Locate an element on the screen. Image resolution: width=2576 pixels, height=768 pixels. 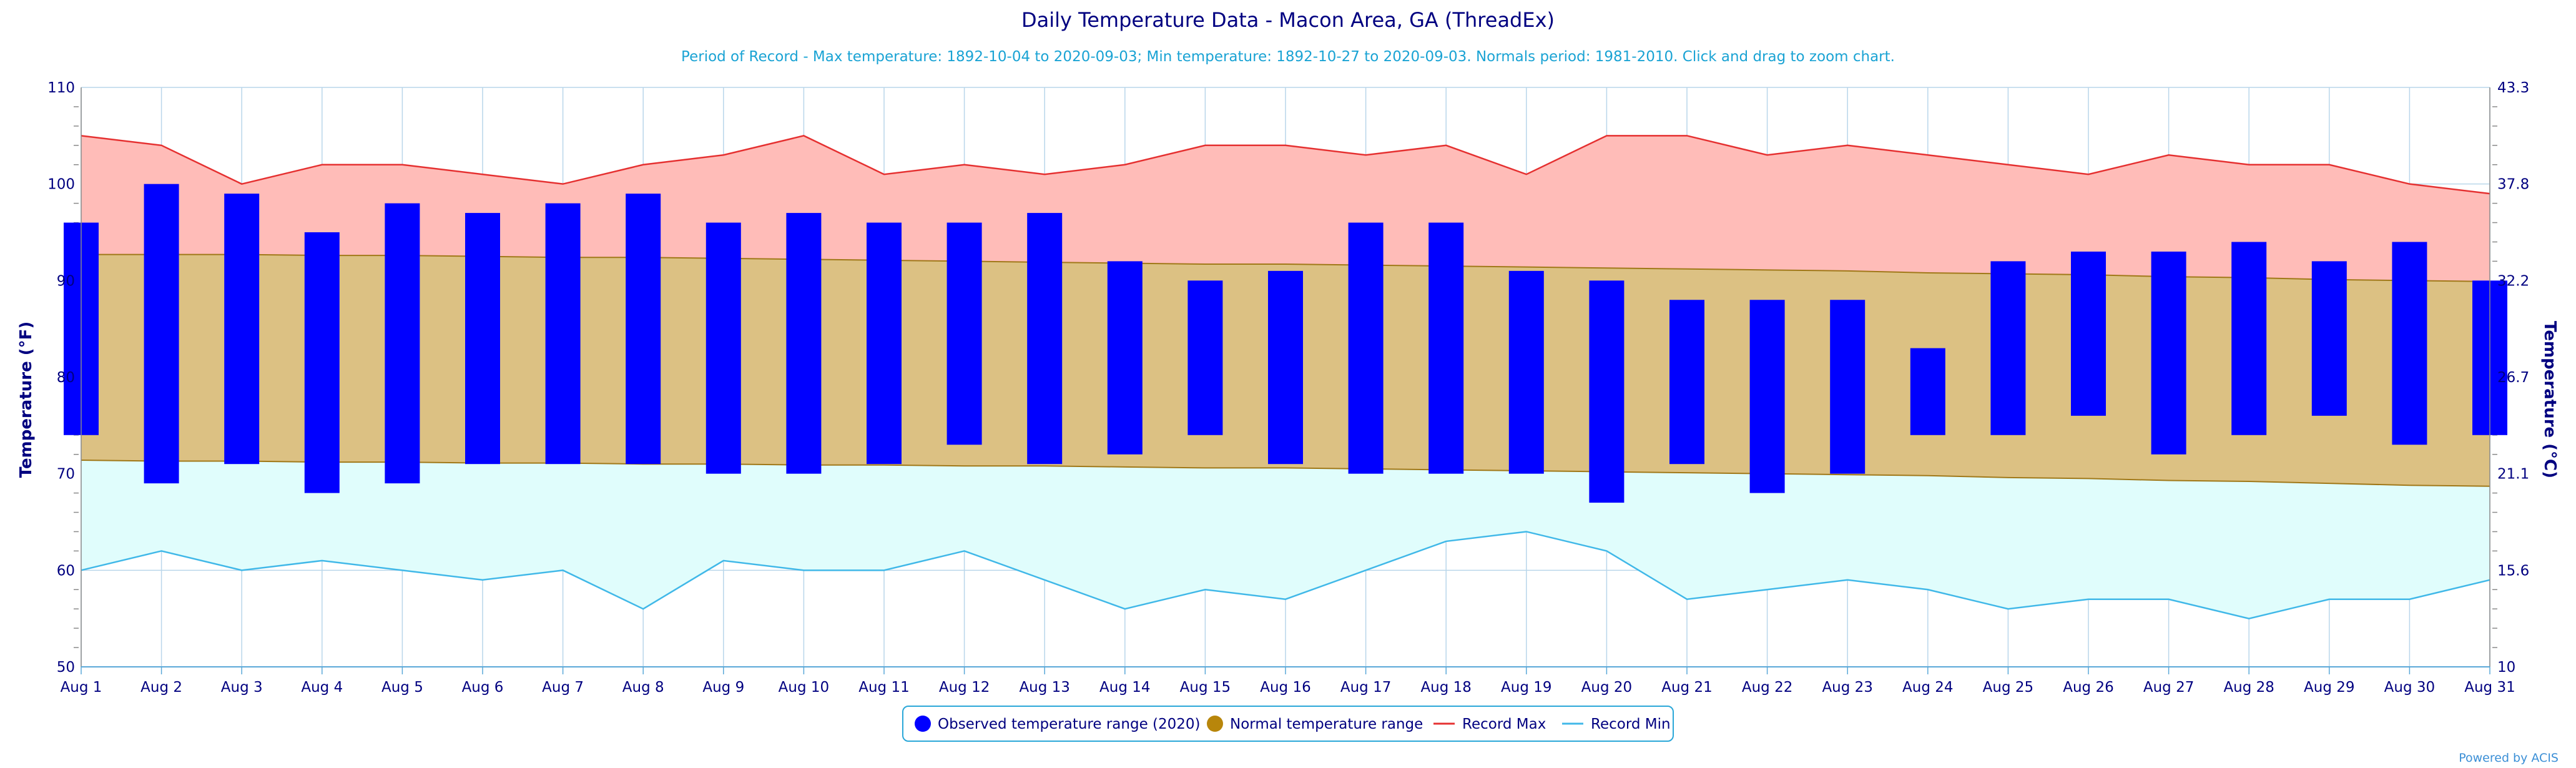
x-tick-label: Aug 26 is located at coordinates (2088, 687).